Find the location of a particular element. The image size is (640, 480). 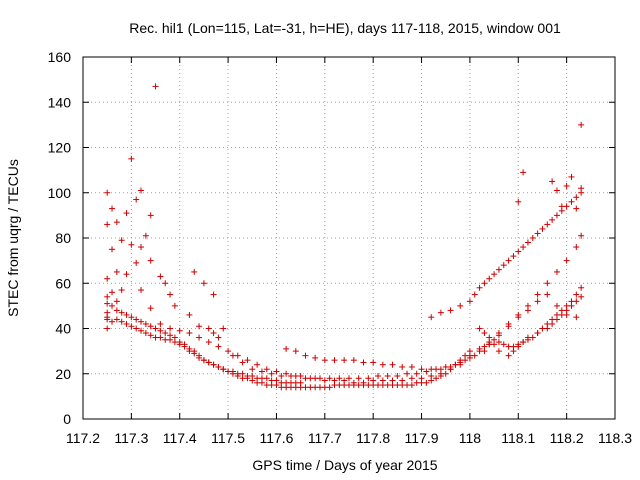

x-tick-label: 117.9 is located at coordinates (422, 438).